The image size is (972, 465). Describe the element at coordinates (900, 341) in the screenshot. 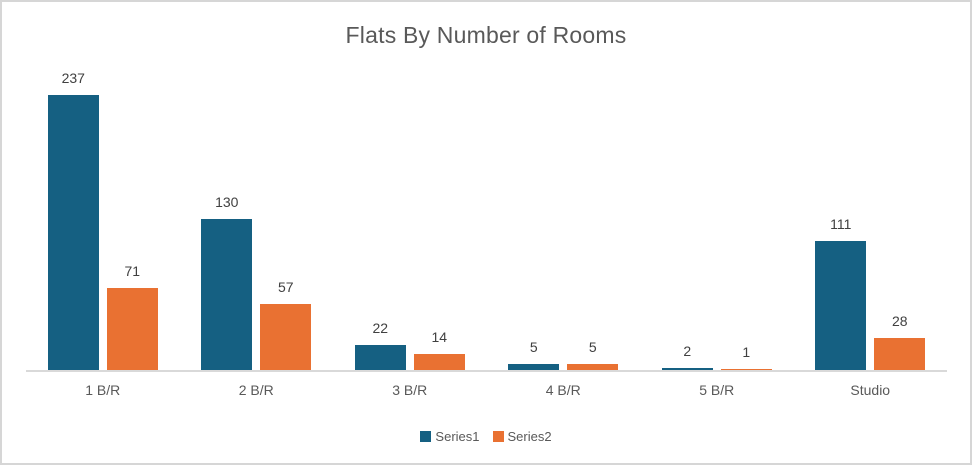

I see `bar-series2-studio: 28` at that location.